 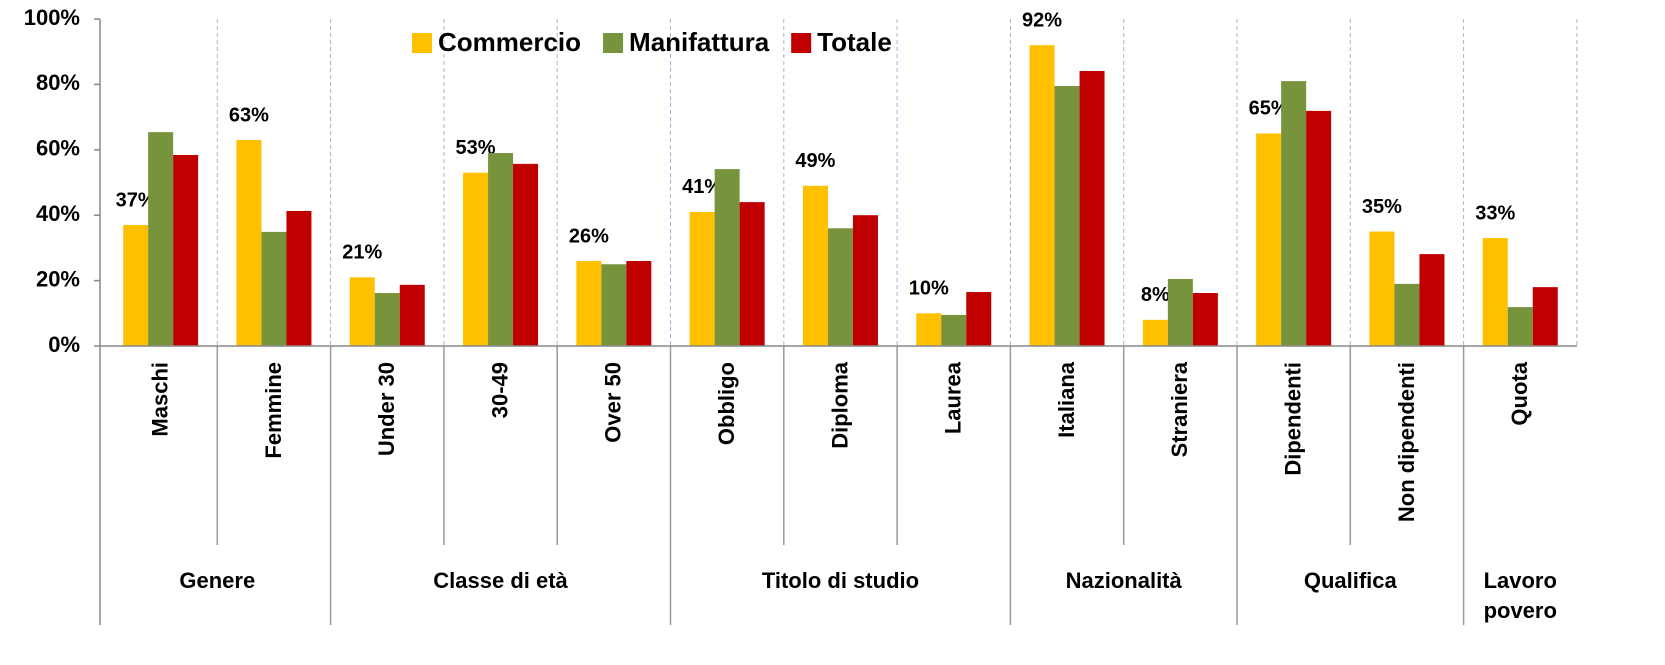 What do you see at coordinates (699, 42) in the screenshot?
I see `legend-label: Manifattura` at bounding box center [699, 42].